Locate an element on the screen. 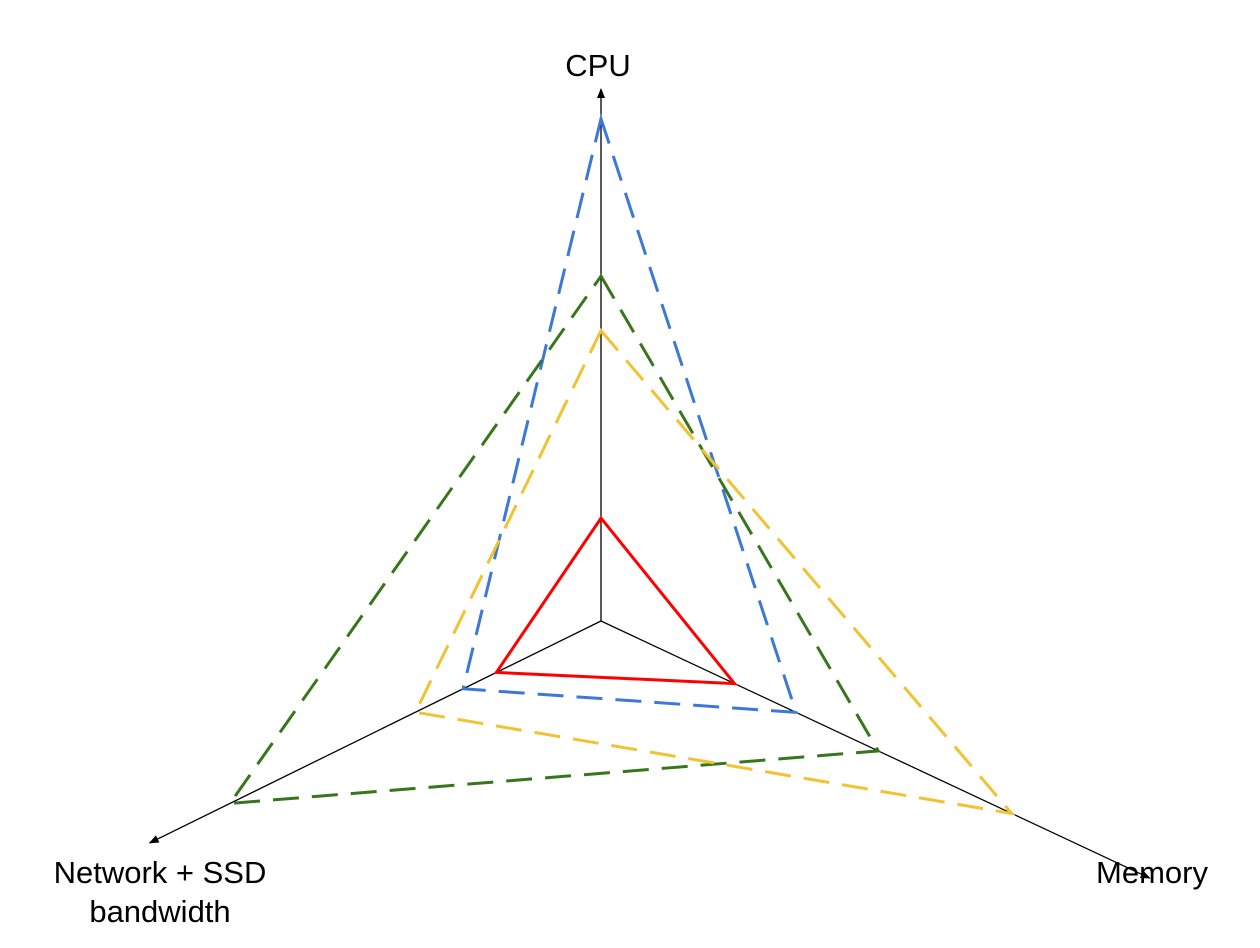 Image resolution: width=1260 pixels, height=948 pixels. network-axis-label: Network + SSD bandwidth is located at coordinates (160, 892).